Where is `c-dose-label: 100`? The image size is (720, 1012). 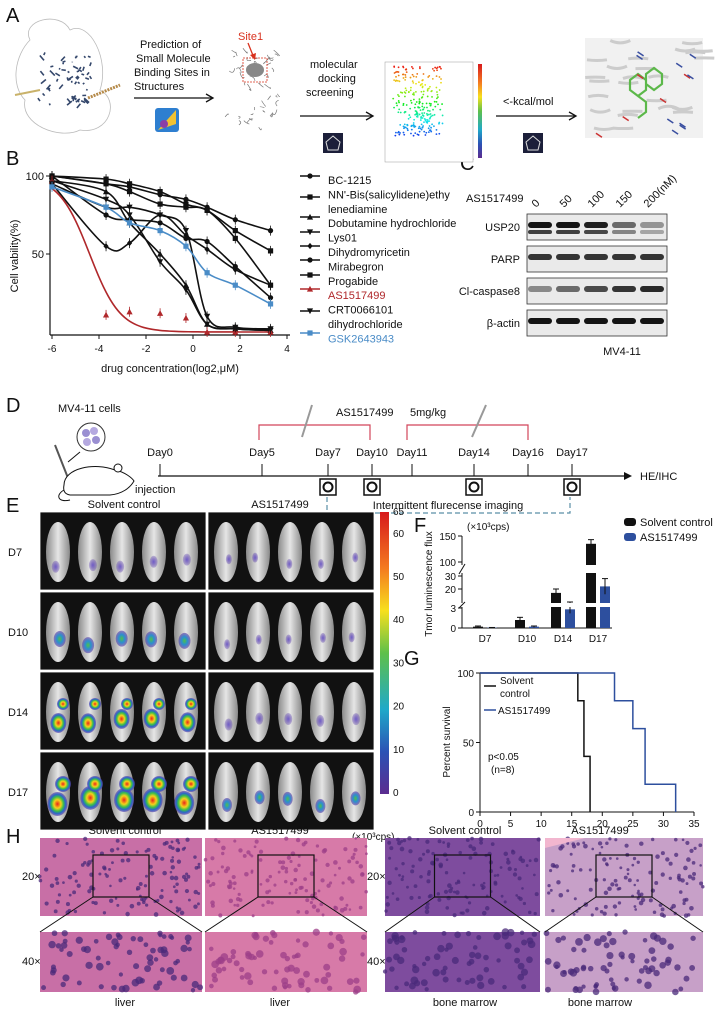
c-dose-label: 100 is located at coordinates (596, 199).